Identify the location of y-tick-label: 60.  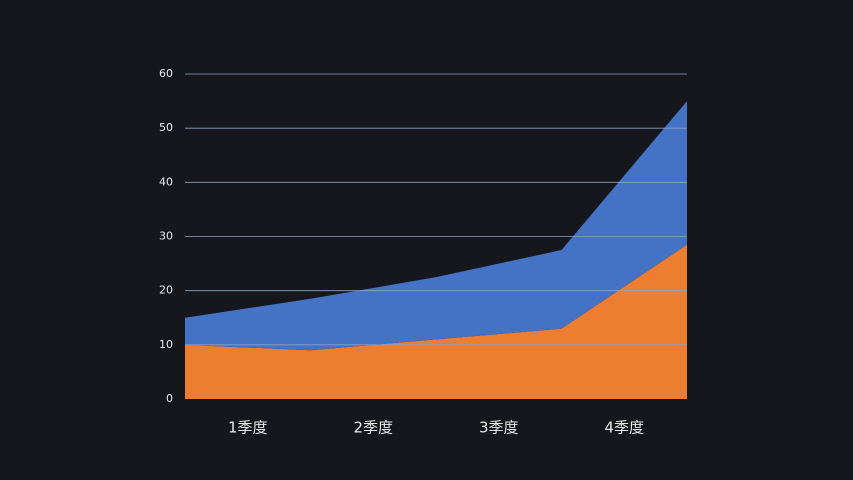
(166, 73).